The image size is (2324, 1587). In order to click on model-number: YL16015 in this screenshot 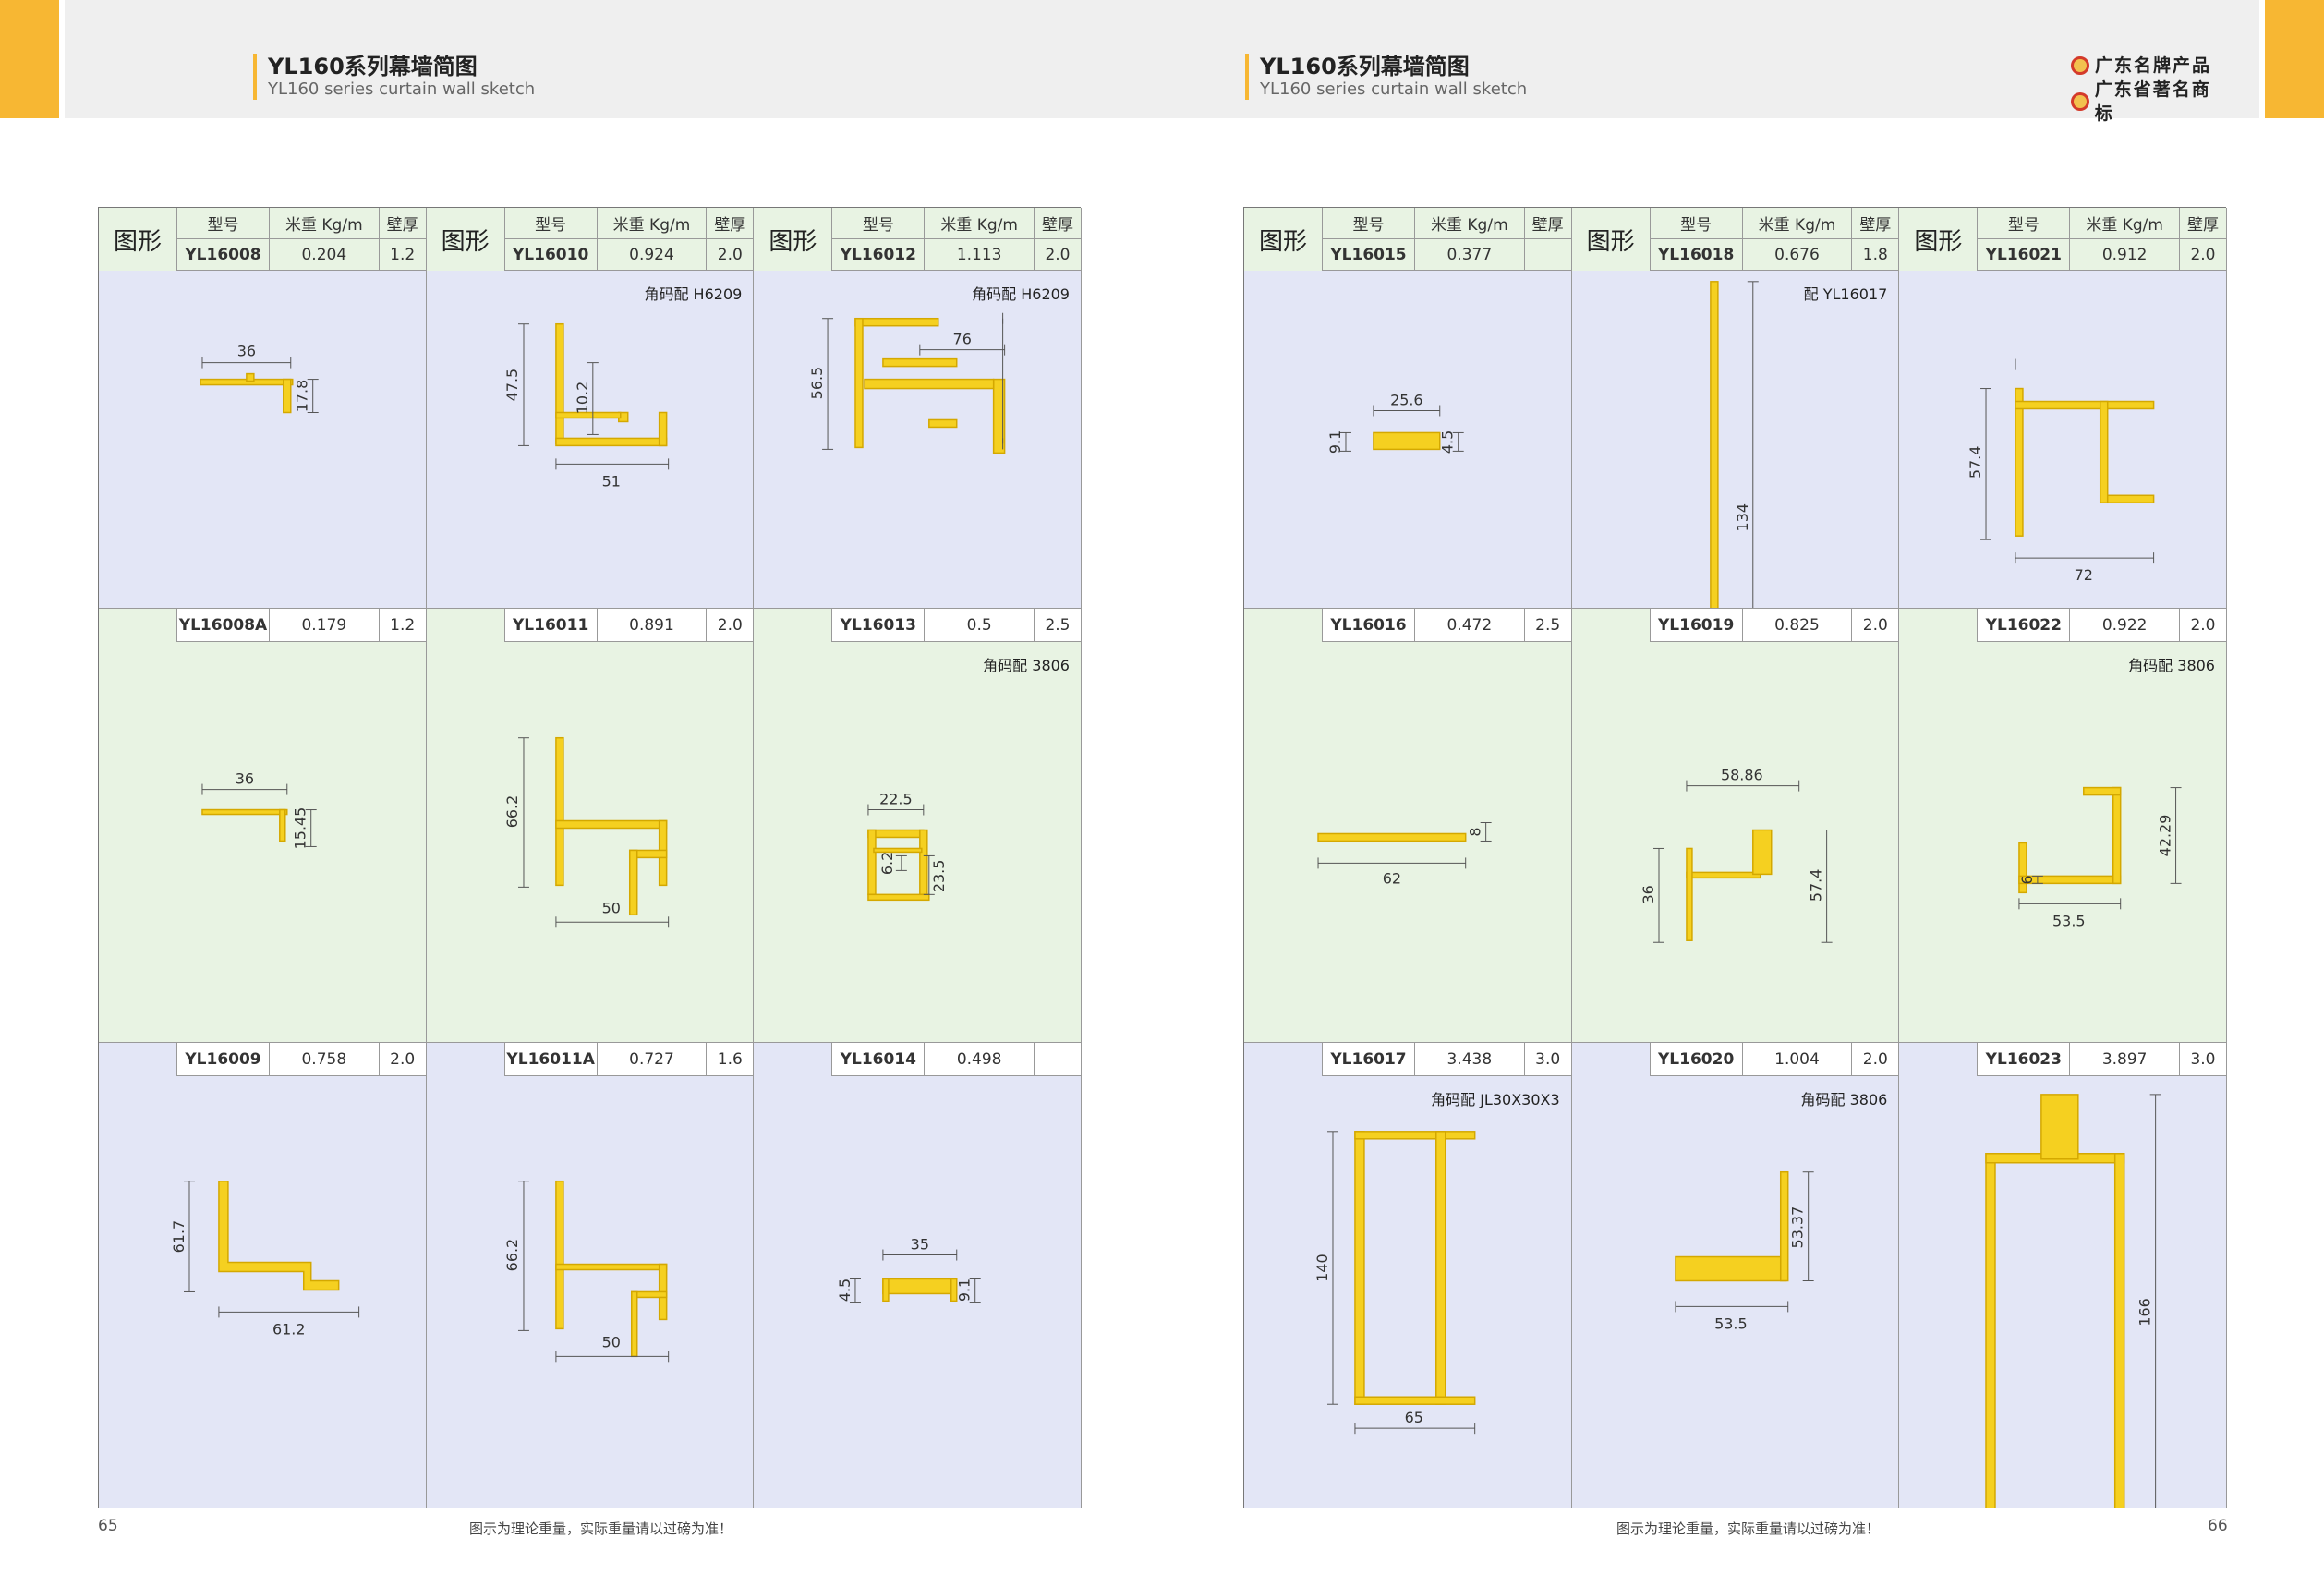, I will do `click(1369, 255)`.